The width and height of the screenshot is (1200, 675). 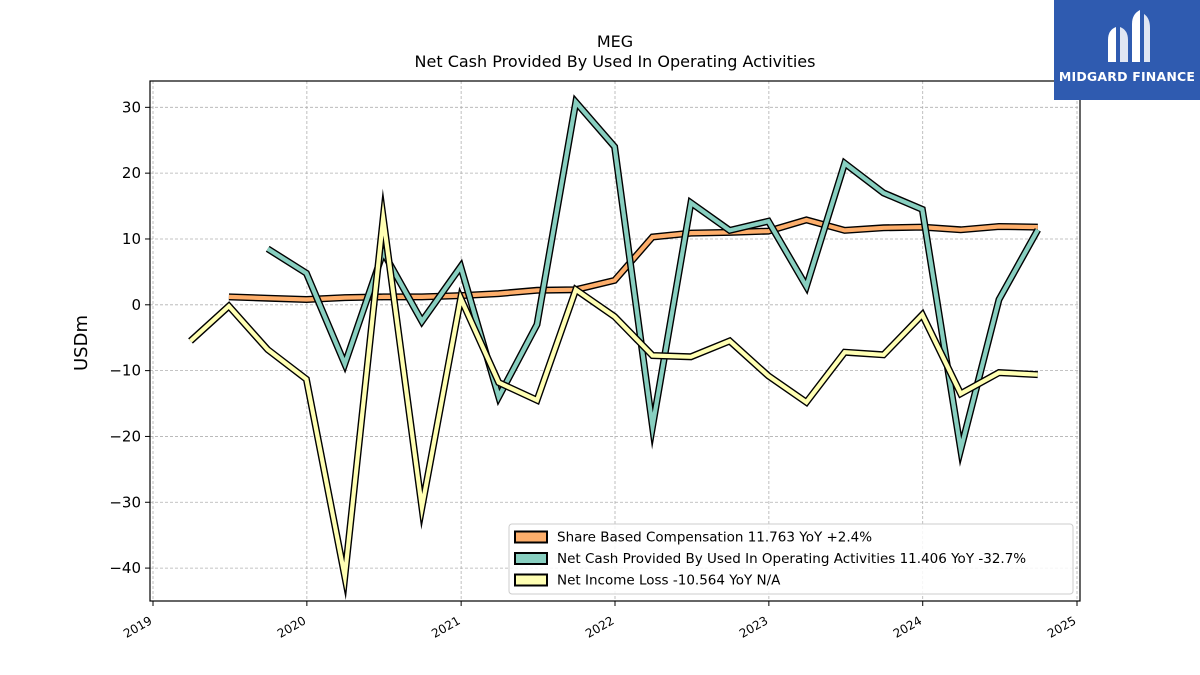 I want to click on y-tick-label: 20, so click(x=131, y=173).